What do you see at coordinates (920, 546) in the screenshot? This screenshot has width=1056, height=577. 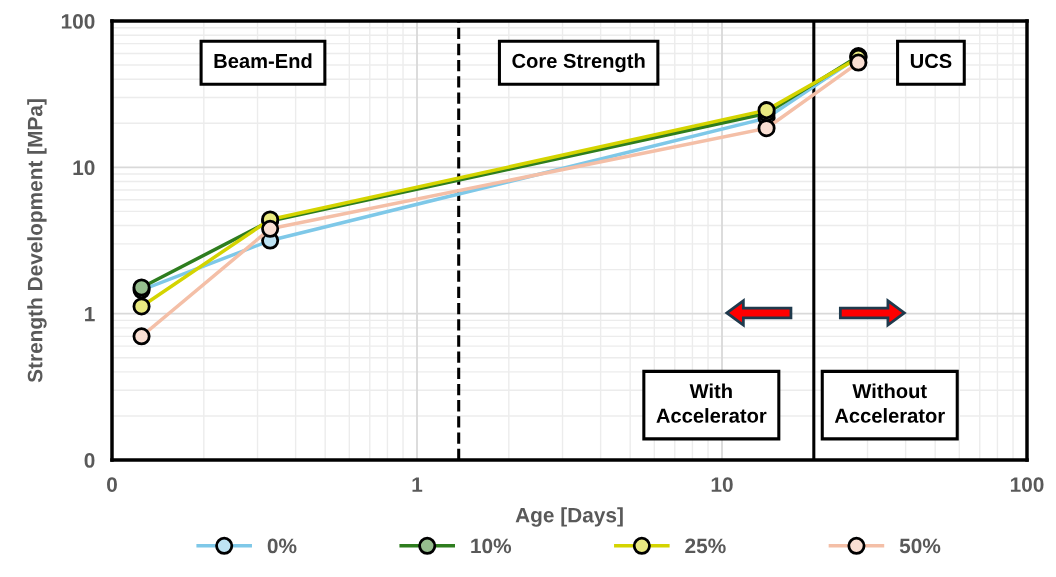 I see `legend-label: 50%` at bounding box center [920, 546].